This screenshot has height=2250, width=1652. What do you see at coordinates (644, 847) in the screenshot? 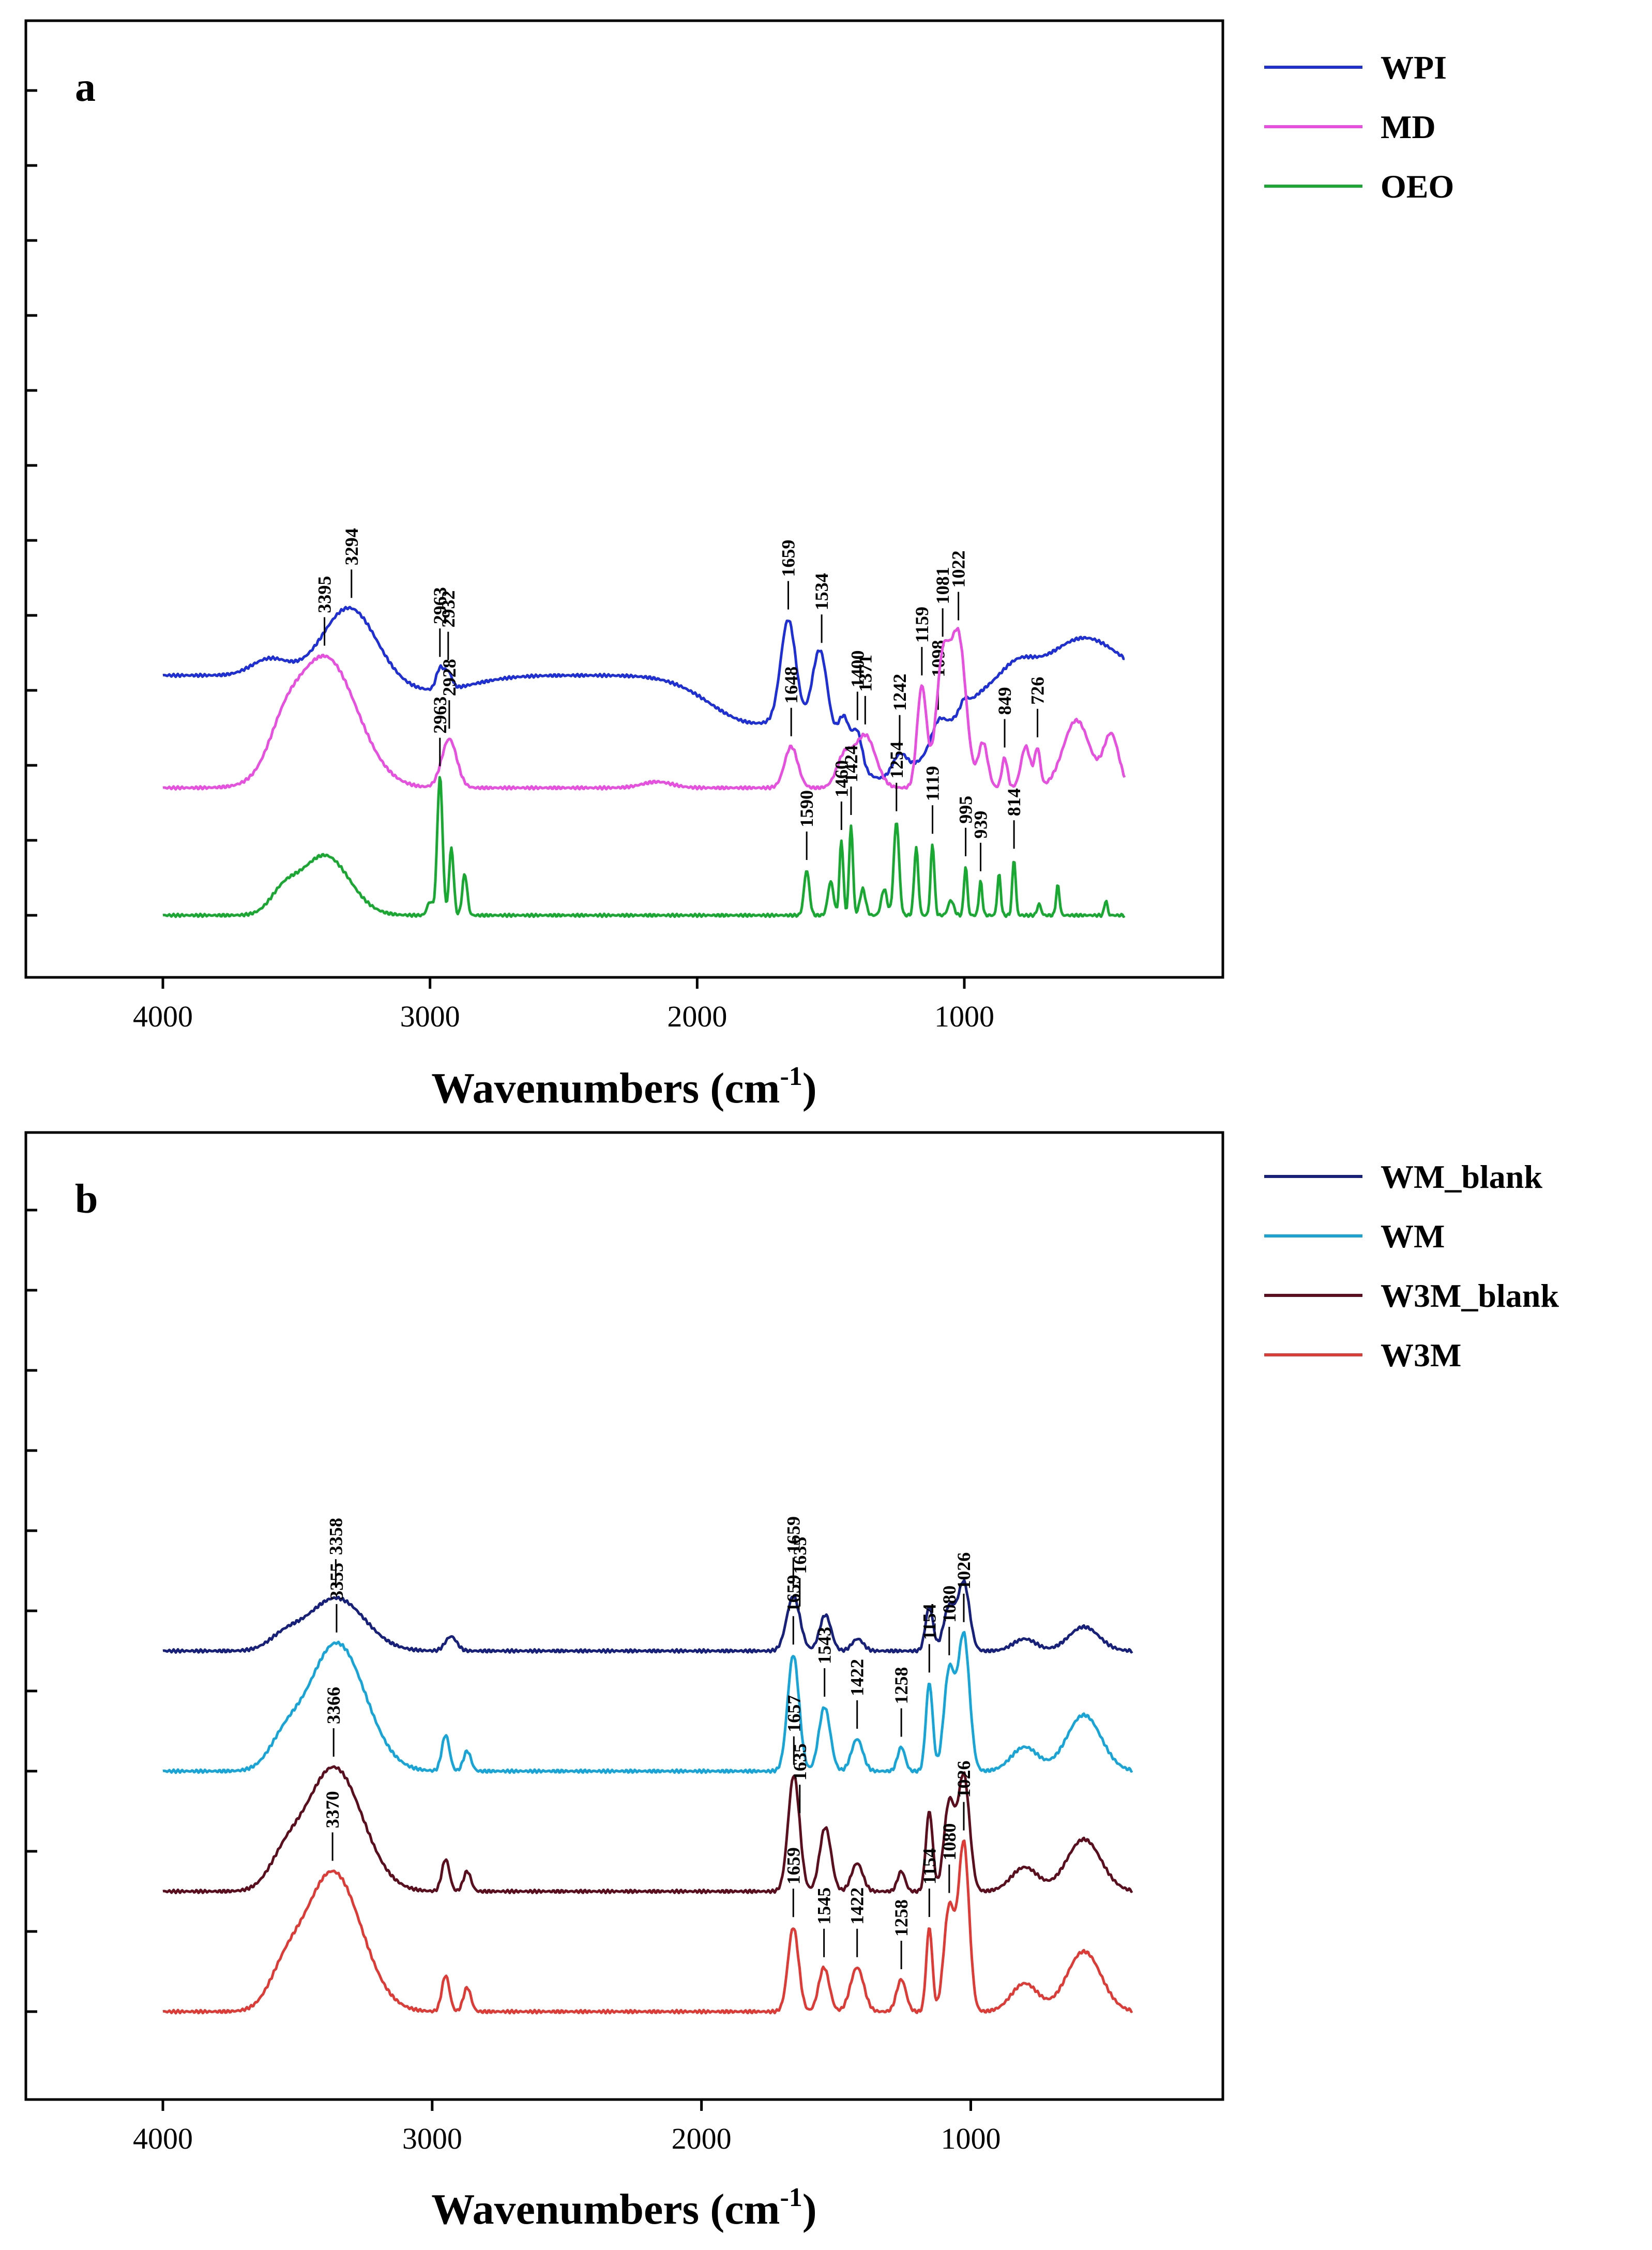
I see `series-line-oeo` at bounding box center [644, 847].